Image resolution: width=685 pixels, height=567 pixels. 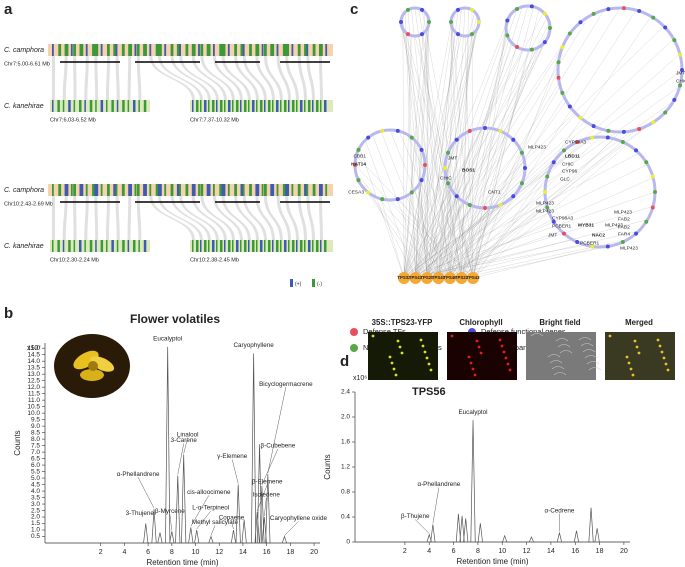 I want to click on image-label: Chlorophyll, so click(x=480, y=322).